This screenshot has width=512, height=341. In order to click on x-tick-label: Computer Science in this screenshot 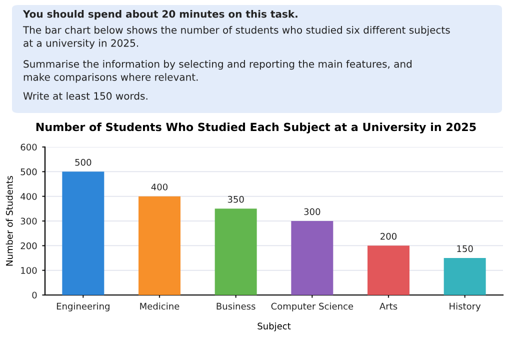, I will do `click(312, 307)`.